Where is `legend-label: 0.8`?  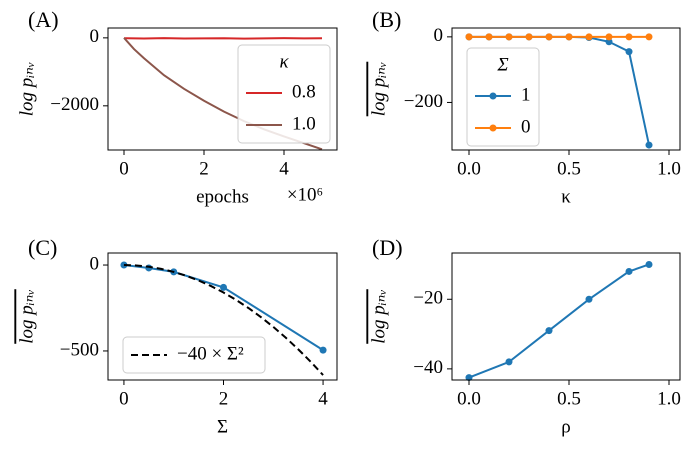
legend-label: 0.8 is located at coordinates (304, 91).